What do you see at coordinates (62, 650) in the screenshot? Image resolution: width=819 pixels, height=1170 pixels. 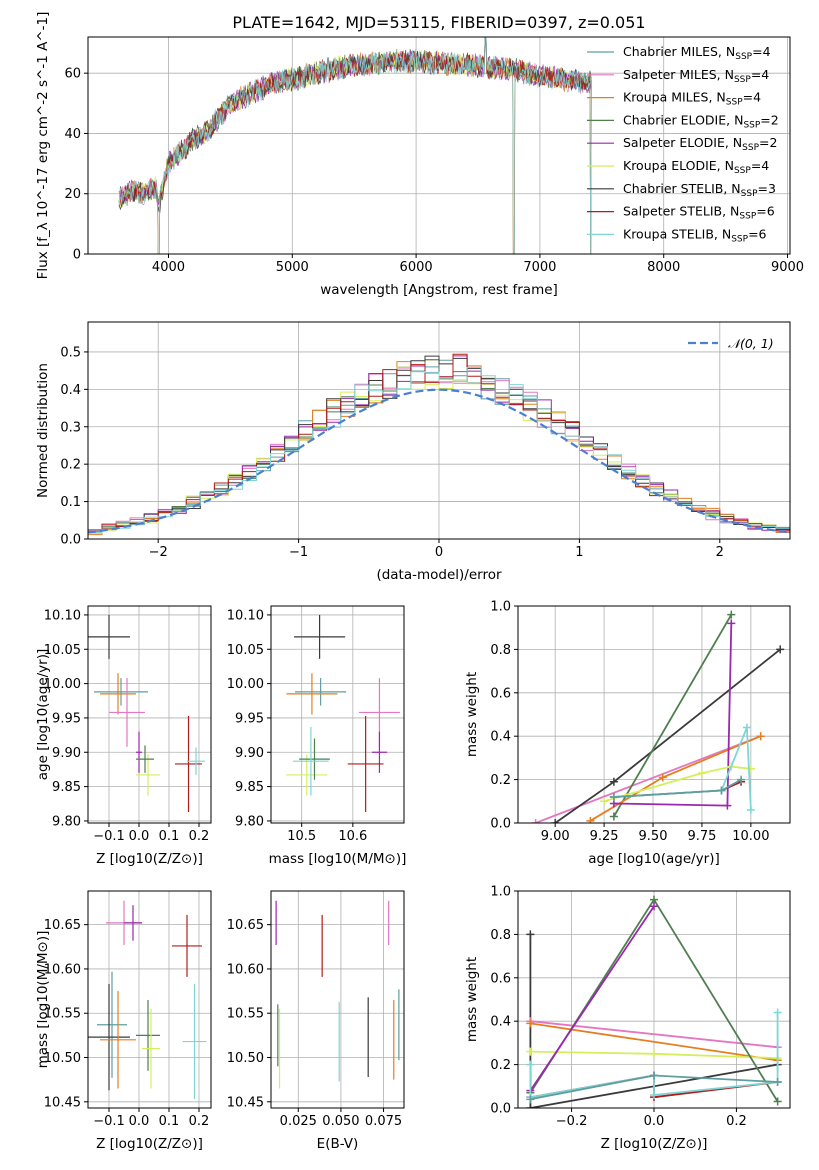 I see `y-tick-label: 10.05` at bounding box center [62, 650].